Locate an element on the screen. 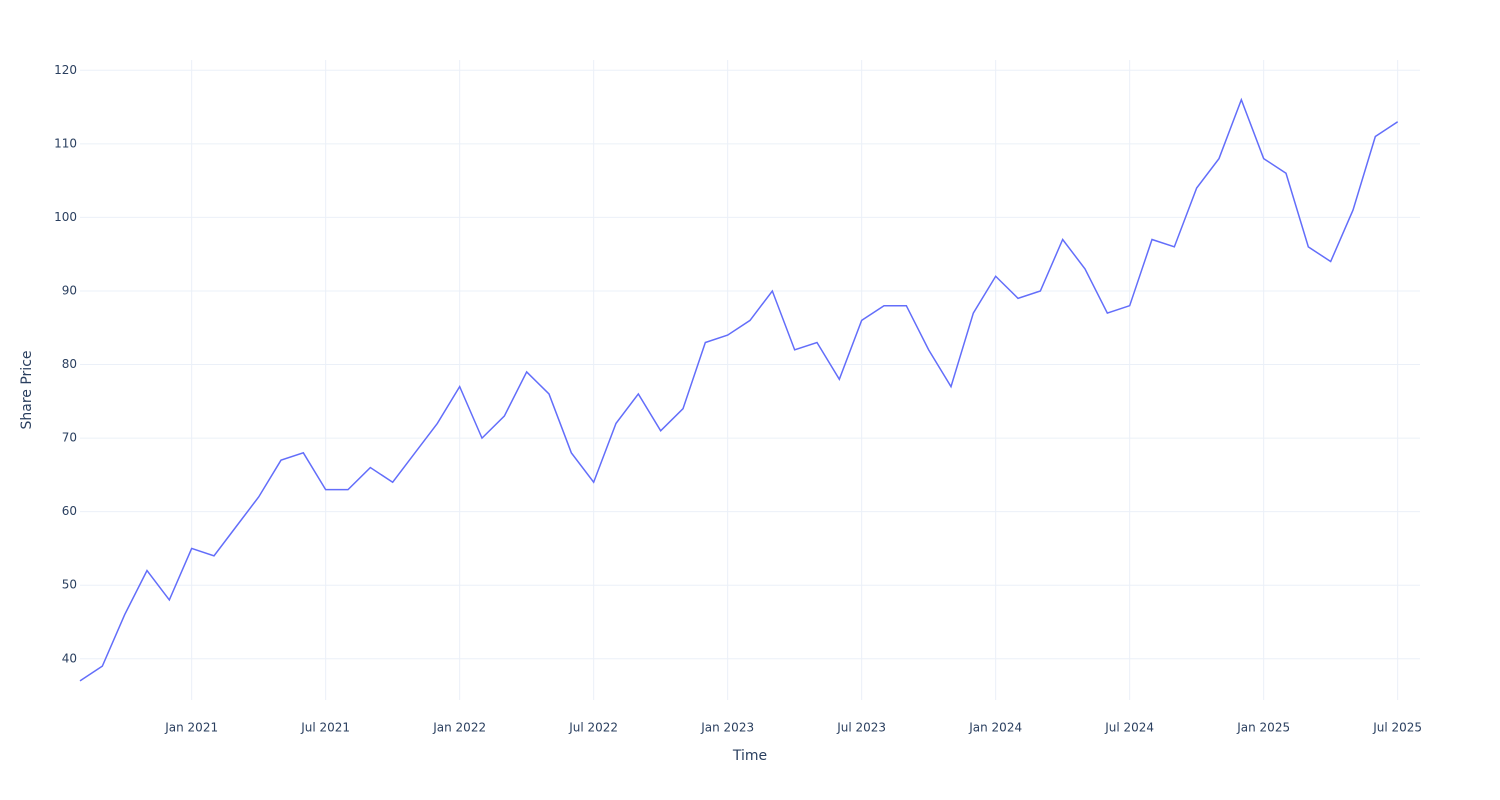  x-tick-label: Jul 2022 is located at coordinates (593, 728).